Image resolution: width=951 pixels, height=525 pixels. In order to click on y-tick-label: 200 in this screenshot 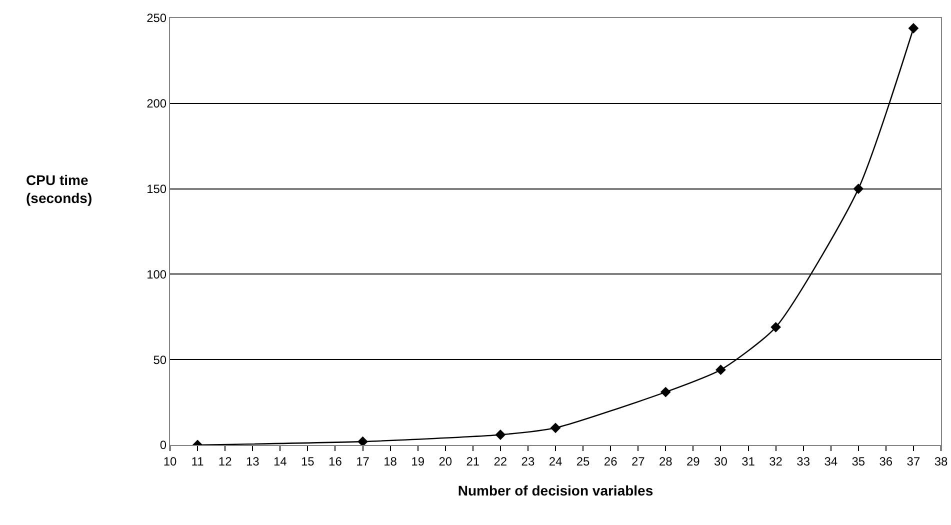, I will do `click(156, 103)`.